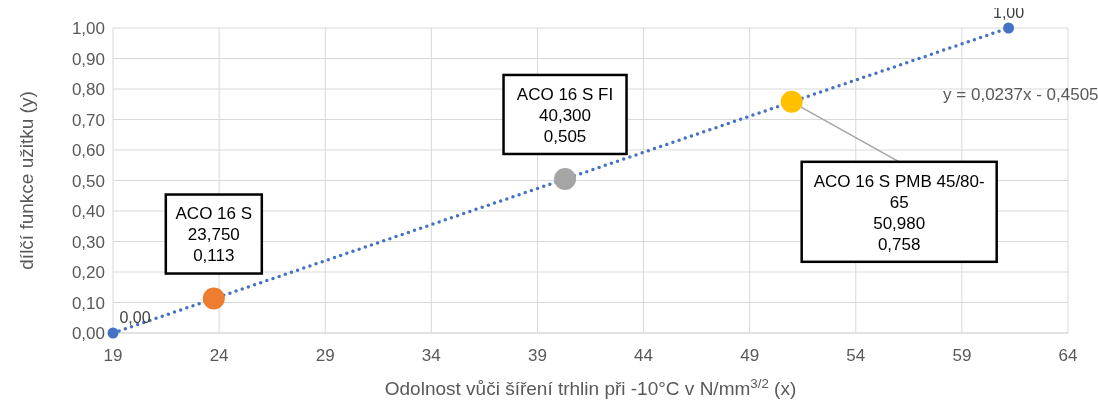 This screenshot has width=1098, height=419. What do you see at coordinates (219, 356) in the screenshot?
I see `x-tick-label: 24` at bounding box center [219, 356].